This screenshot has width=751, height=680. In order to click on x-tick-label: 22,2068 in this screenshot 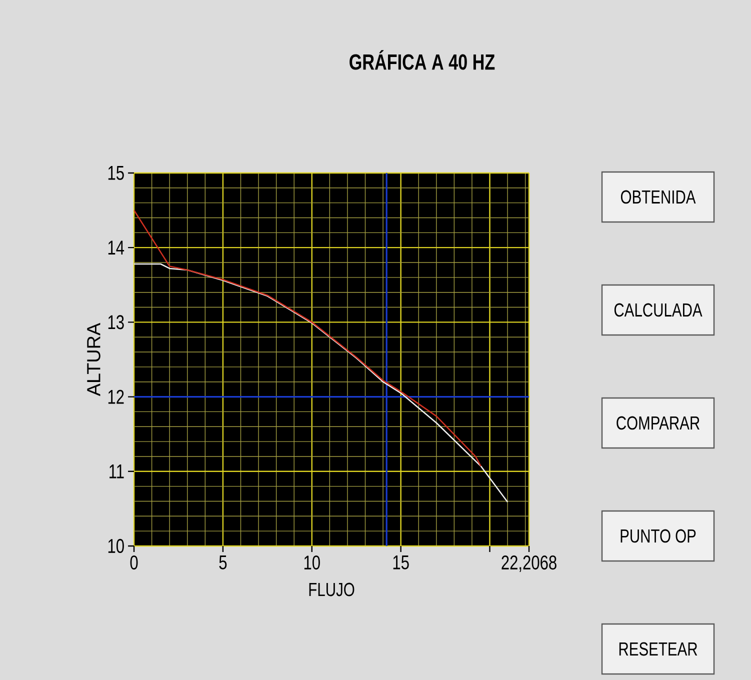, I will do `click(529, 563)`.